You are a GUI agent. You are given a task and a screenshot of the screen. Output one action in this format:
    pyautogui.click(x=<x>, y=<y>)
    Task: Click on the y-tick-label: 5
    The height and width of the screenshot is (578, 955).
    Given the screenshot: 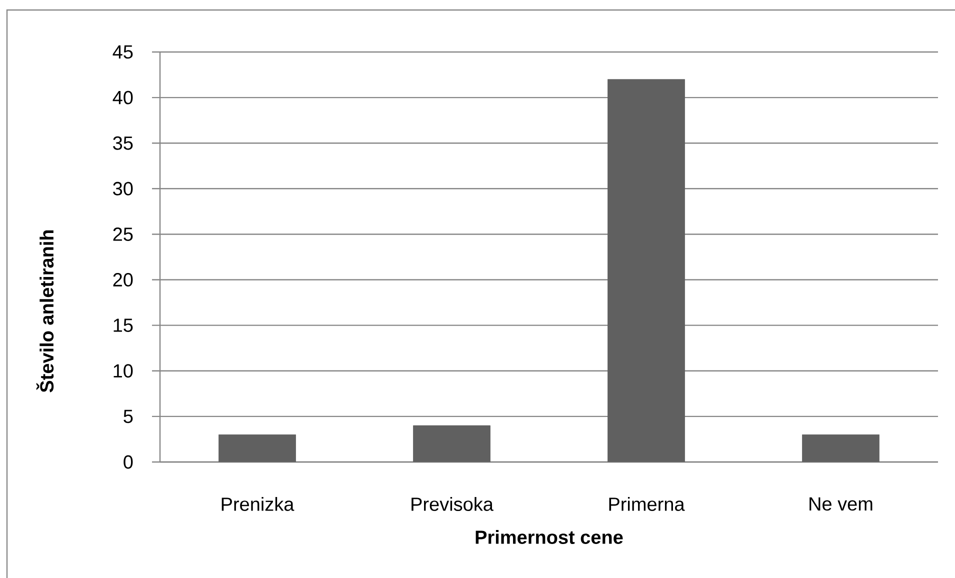 What is the action you would take?
    pyautogui.click(x=128, y=417)
    